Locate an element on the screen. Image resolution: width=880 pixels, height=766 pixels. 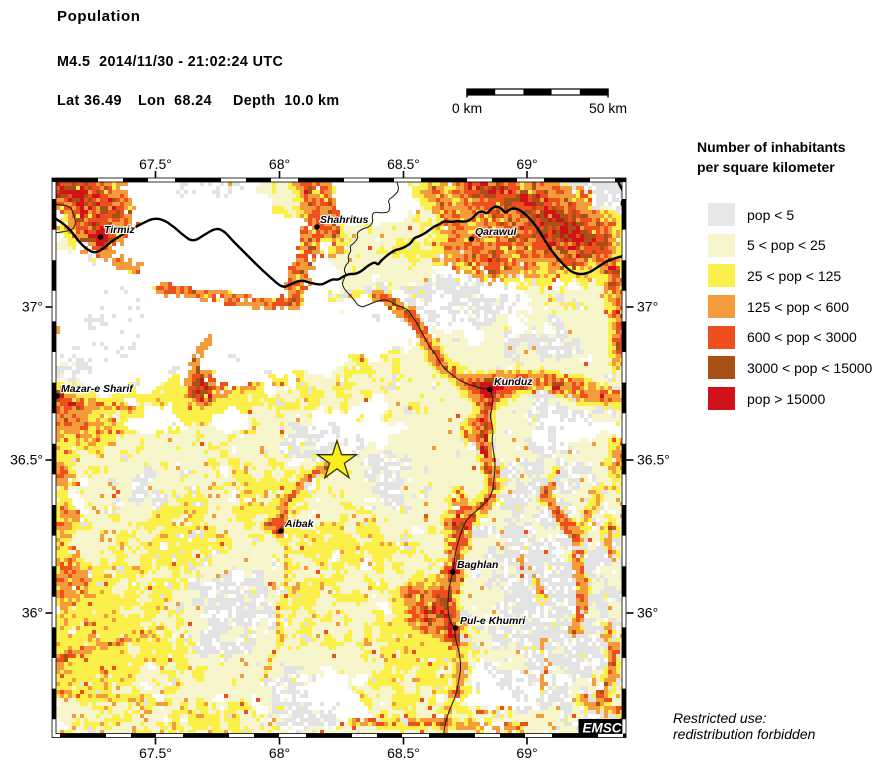
svg-text: 25 < pop < 125 is located at coordinates (794, 276).